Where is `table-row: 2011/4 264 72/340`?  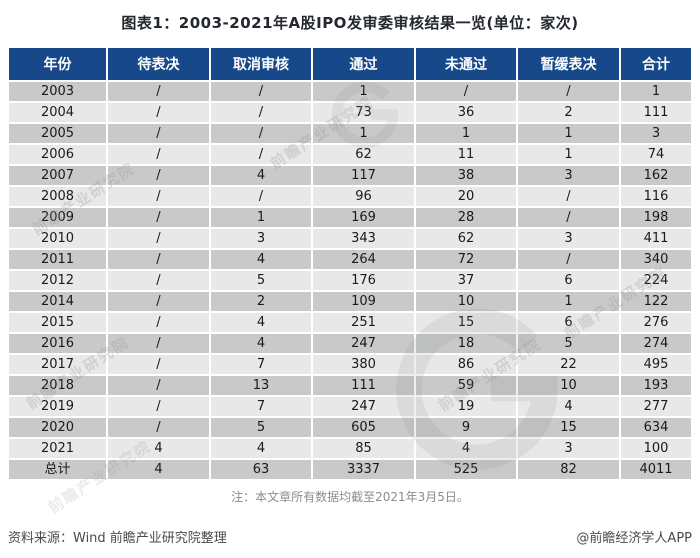 table-row: 2011/4 264 72/340 is located at coordinates (350, 259).